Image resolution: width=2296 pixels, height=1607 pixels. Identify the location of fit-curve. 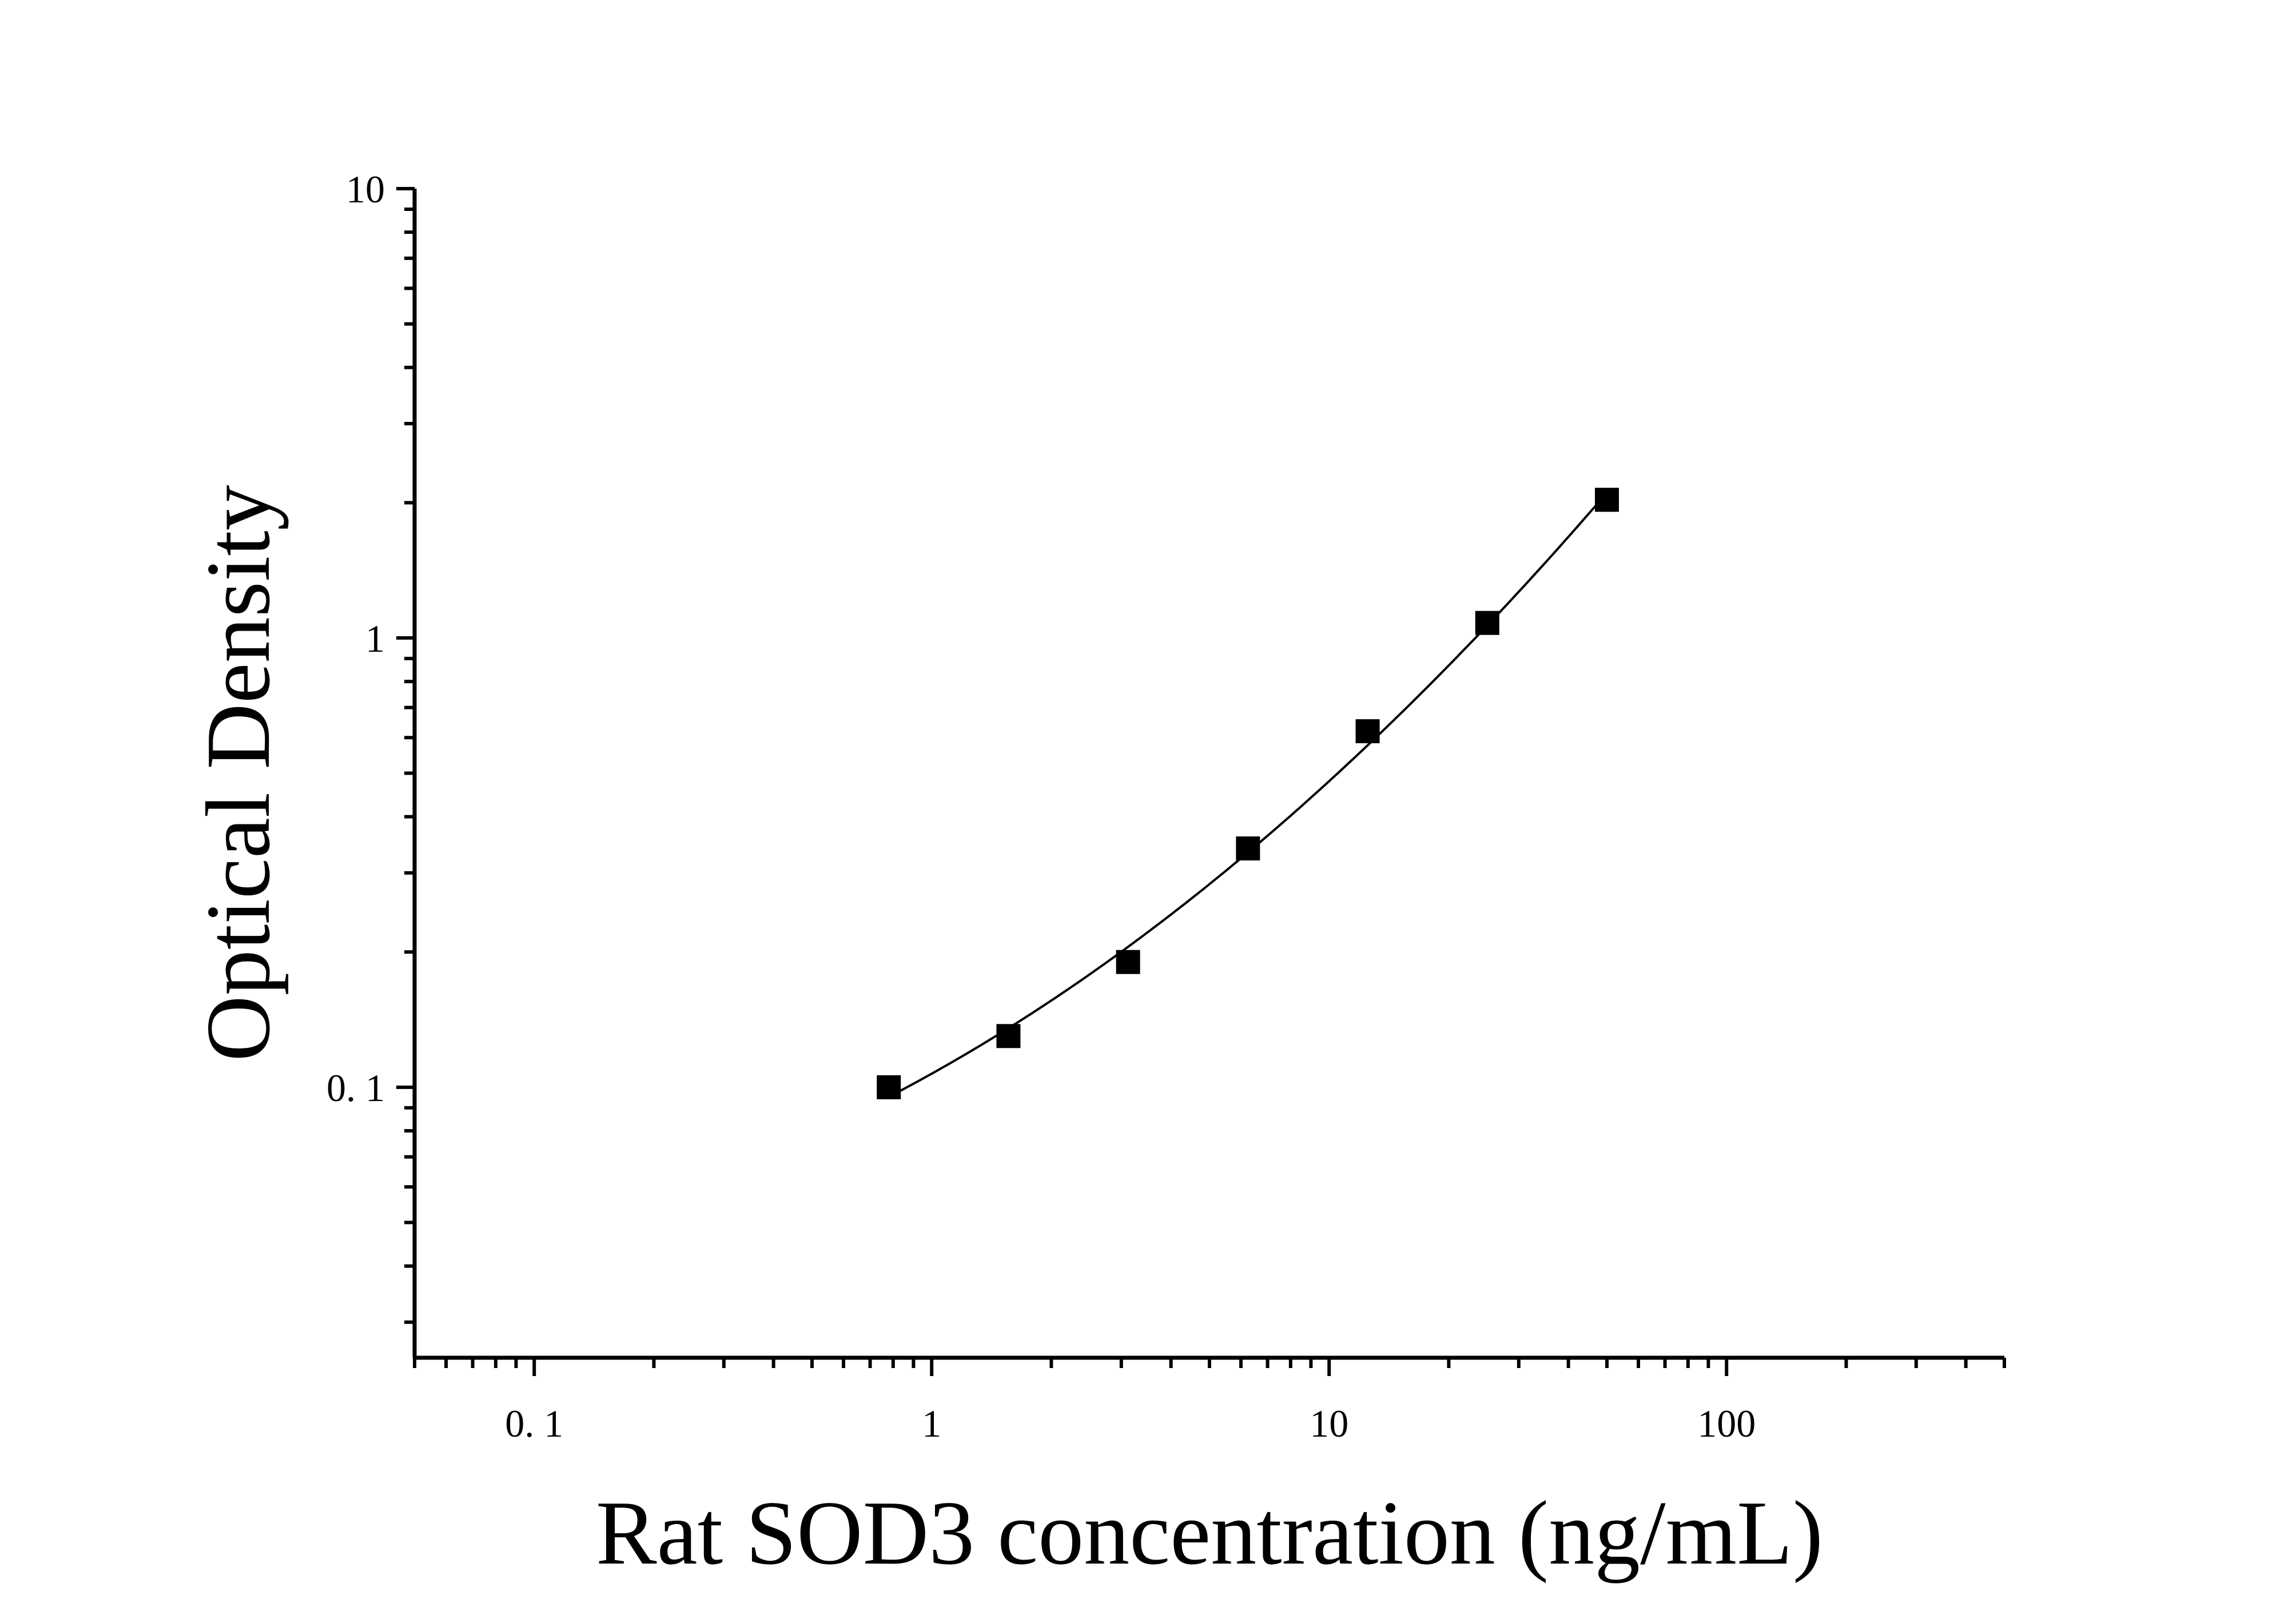
(1248, 795).